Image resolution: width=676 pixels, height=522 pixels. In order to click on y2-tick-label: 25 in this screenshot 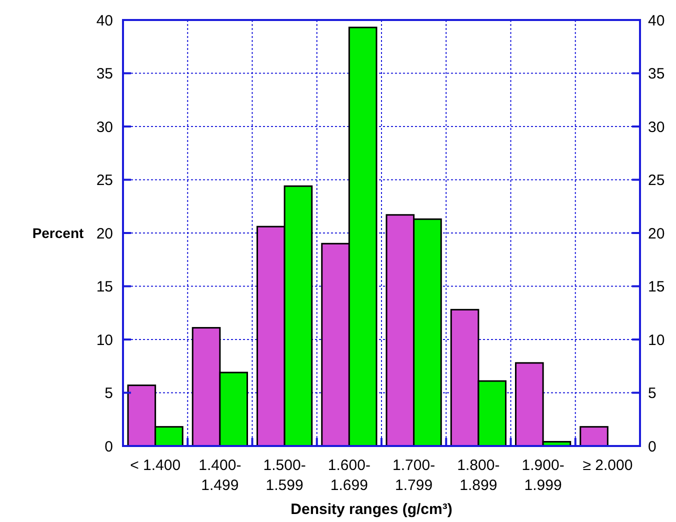, I will do `click(656, 180)`.